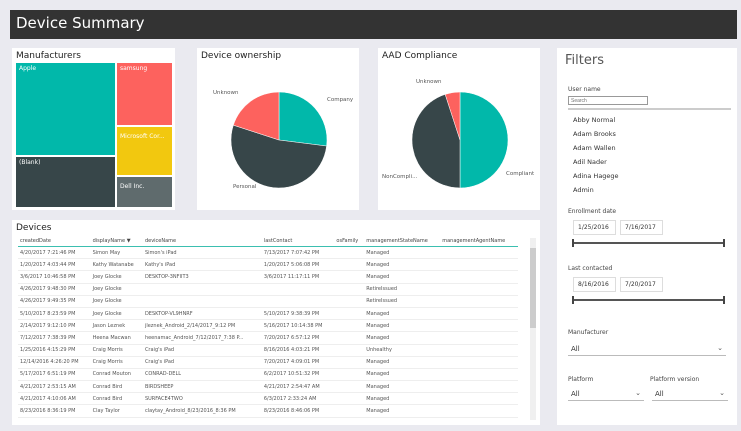 The width and height of the screenshot is (741, 431). Describe the element at coordinates (402, 241) in the screenshot. I see `column-header-managementStateName: managementStateName` at that location.